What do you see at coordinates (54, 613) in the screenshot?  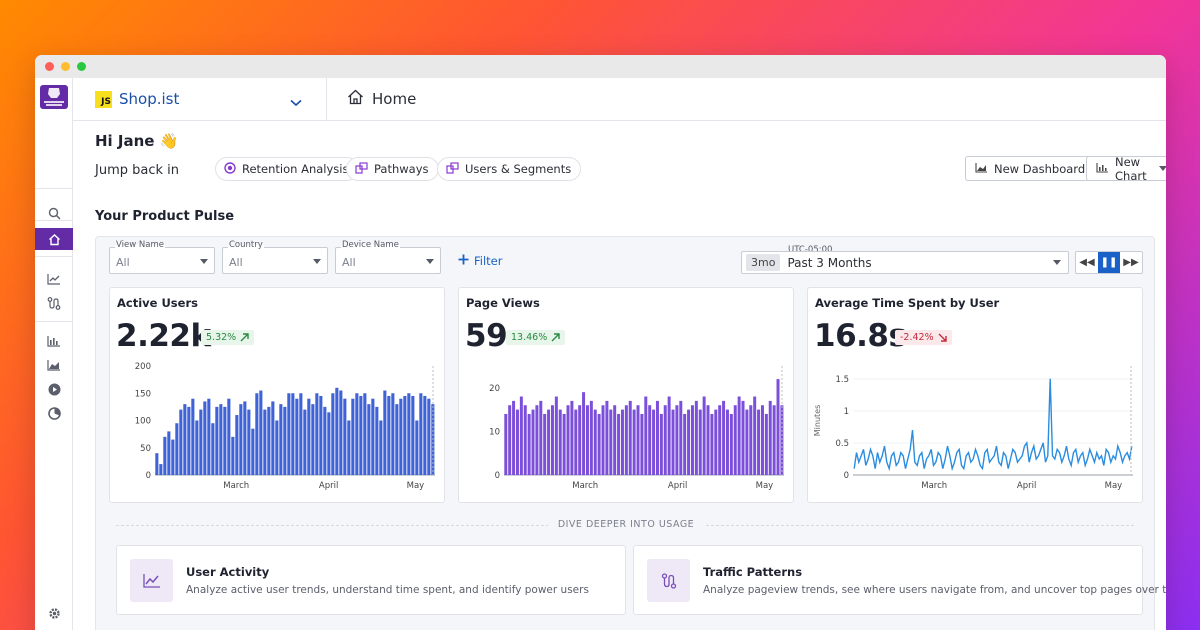 I see `gear-icon` at bounding box center [54, 613].